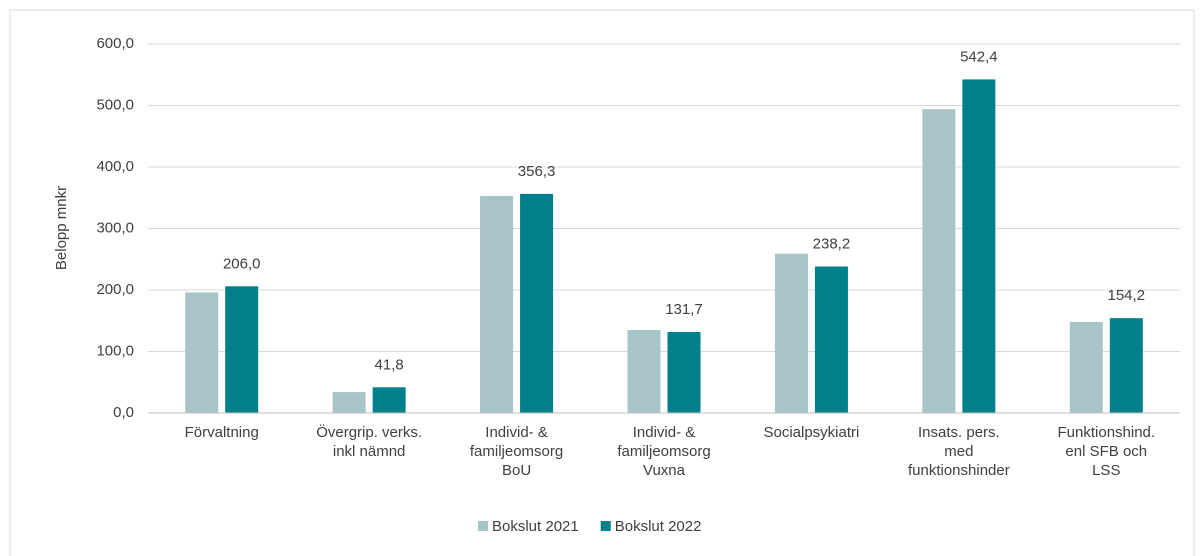  What do you see at coordinates (832, 243) in the screenshot?
I see `value-label: 238,2` at bounding box center [832, 243].